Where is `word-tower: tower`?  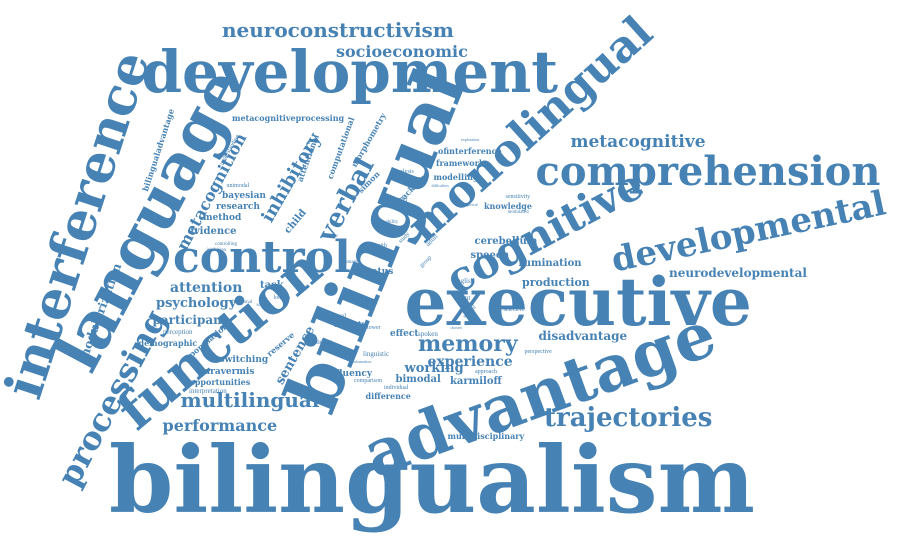 word-tower: tower is located at coordinates (374, 328).